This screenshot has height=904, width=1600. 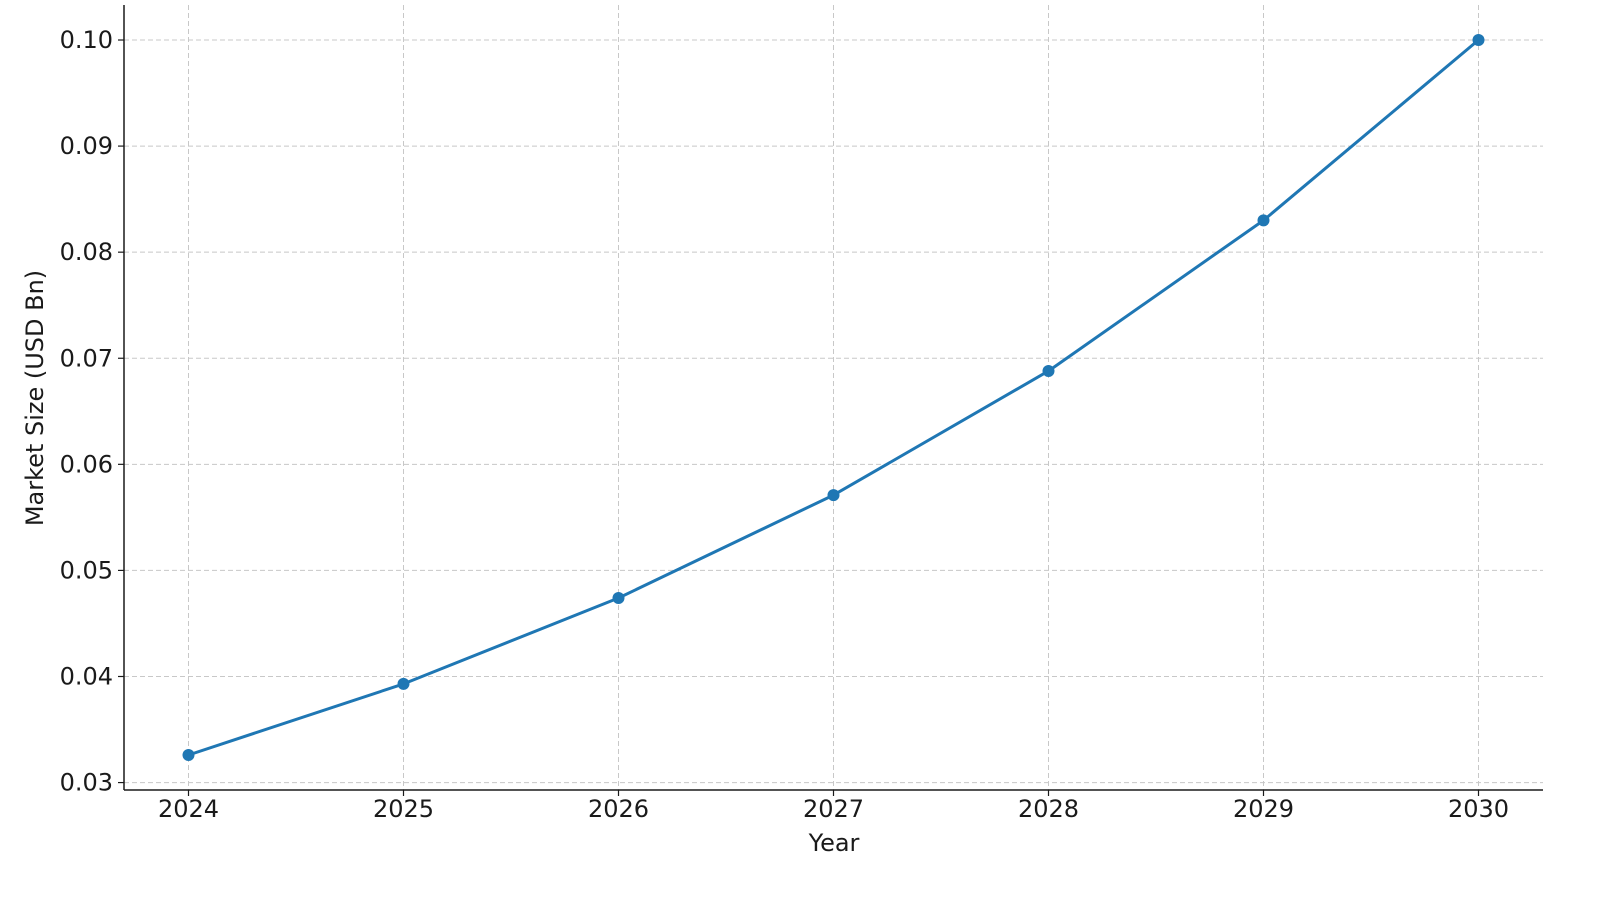 I want to click on x-tick-label: 2024, so click(x=188, y=809).